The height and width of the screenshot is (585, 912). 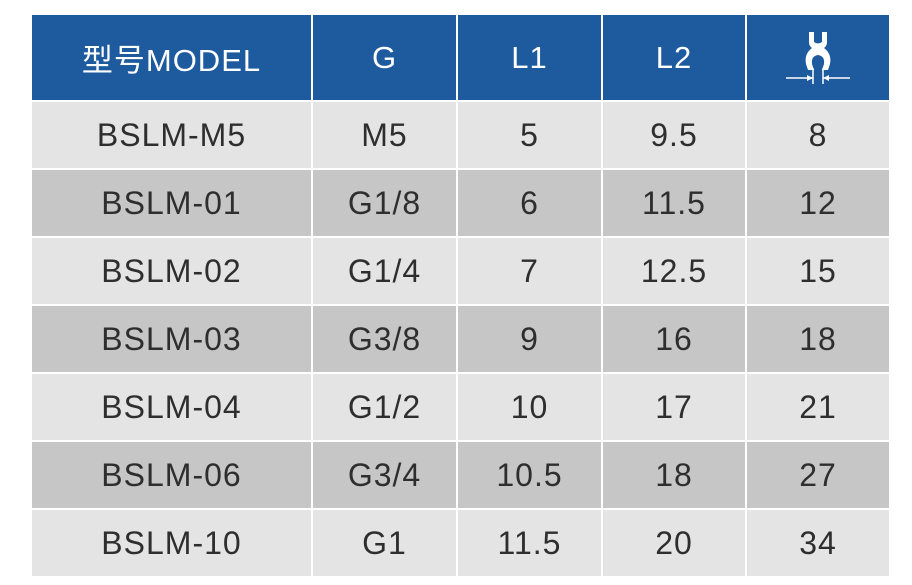 What do you see at coordinates (384, 543) in the screenshot?
I see `table-cell: G1` at bounding box center [384, 543].